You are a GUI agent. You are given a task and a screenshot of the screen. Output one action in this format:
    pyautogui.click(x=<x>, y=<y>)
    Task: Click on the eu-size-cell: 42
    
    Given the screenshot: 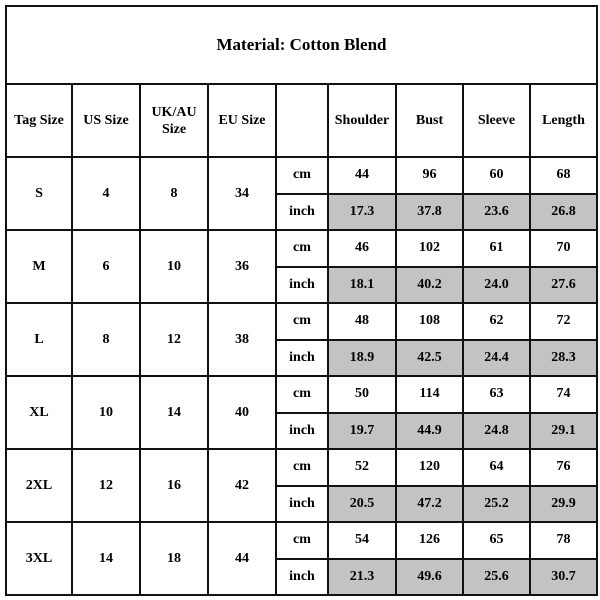 What is the action you would take?
    pyautogui.click(x=242, y=485)
    